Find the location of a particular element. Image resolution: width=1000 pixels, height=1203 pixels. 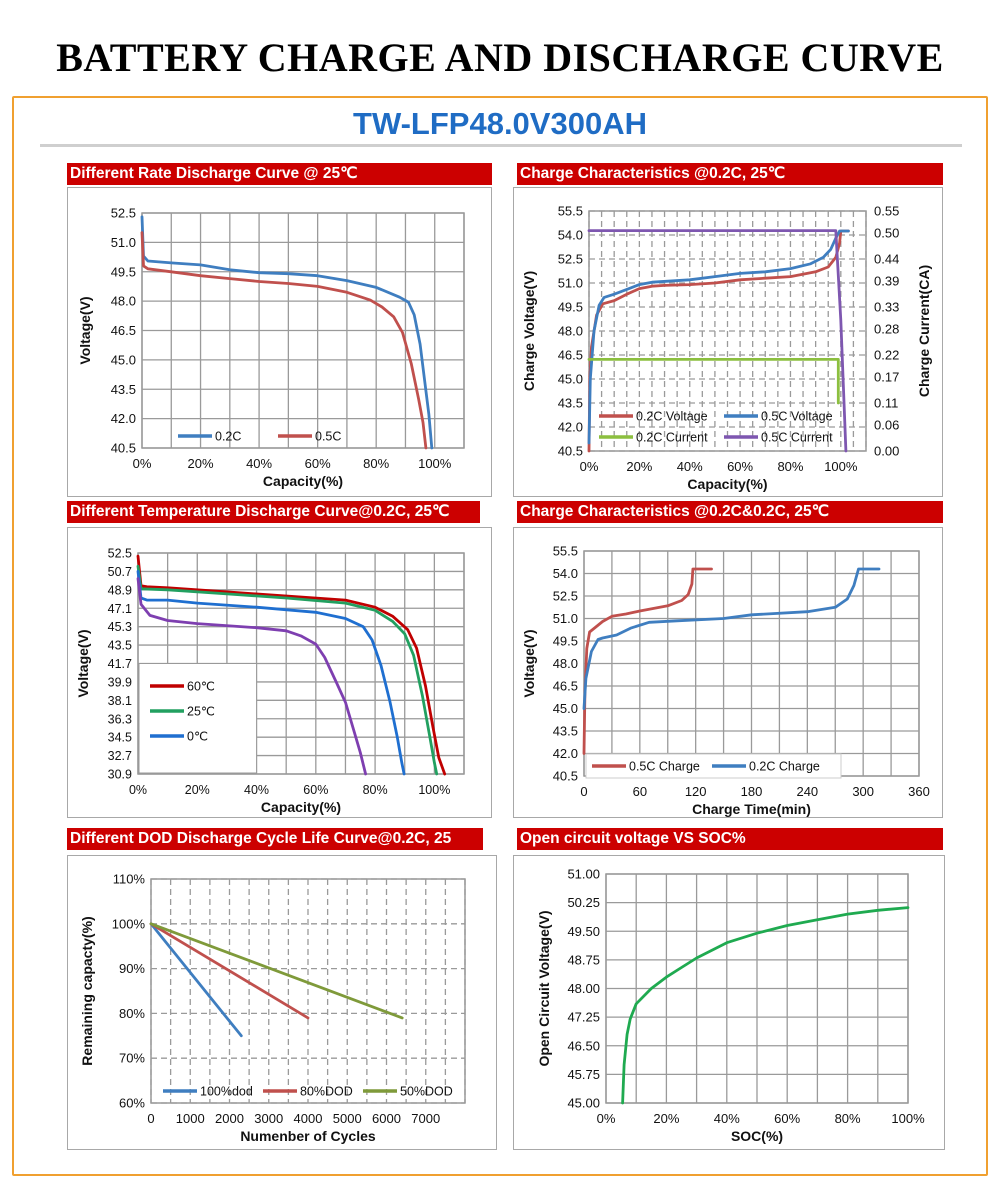

series-line-0-2c is located at coordinates (287, 332).